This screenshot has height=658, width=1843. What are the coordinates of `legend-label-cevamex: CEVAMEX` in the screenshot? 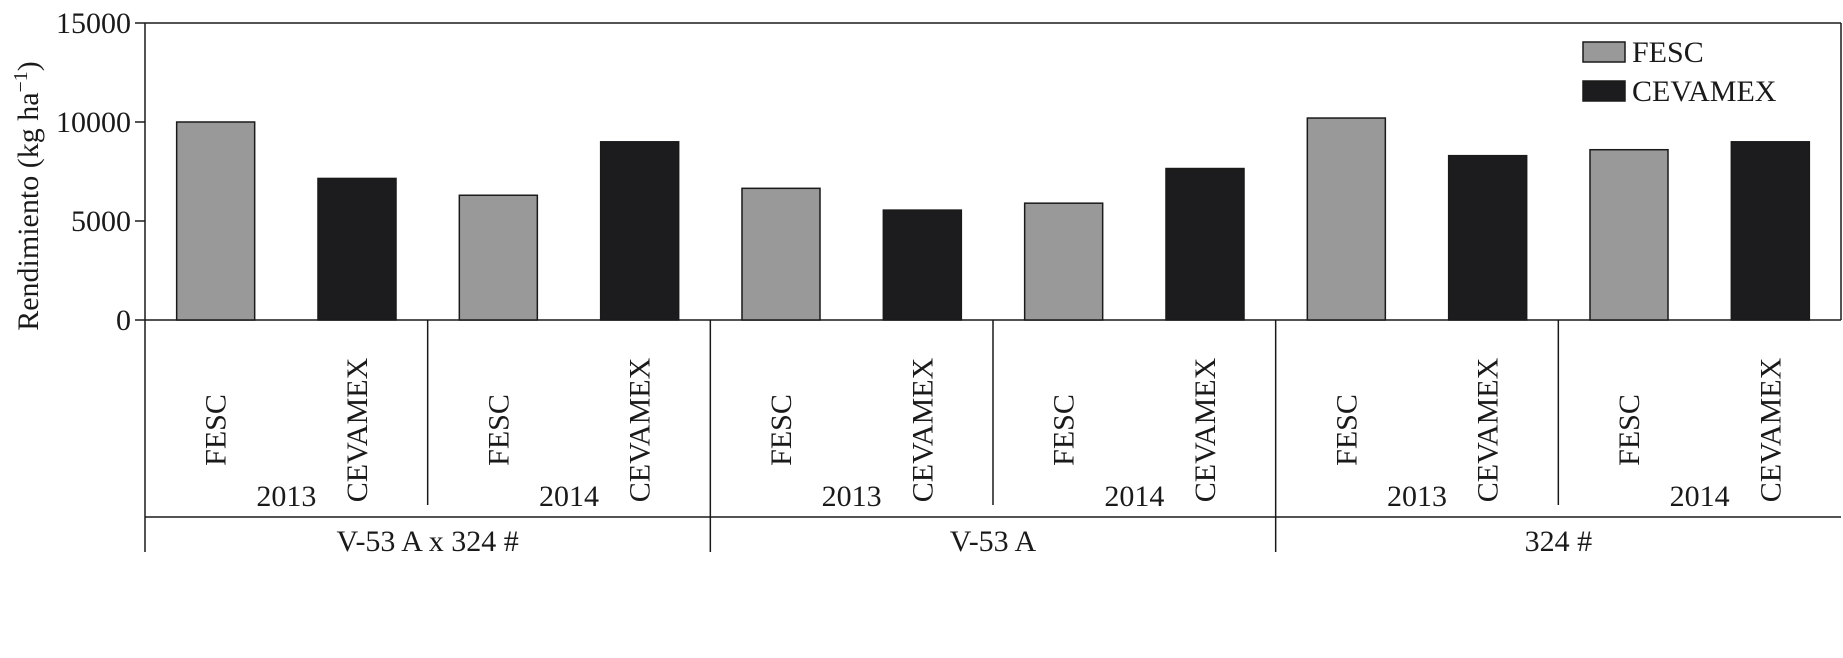 It's located at (1704, 91).